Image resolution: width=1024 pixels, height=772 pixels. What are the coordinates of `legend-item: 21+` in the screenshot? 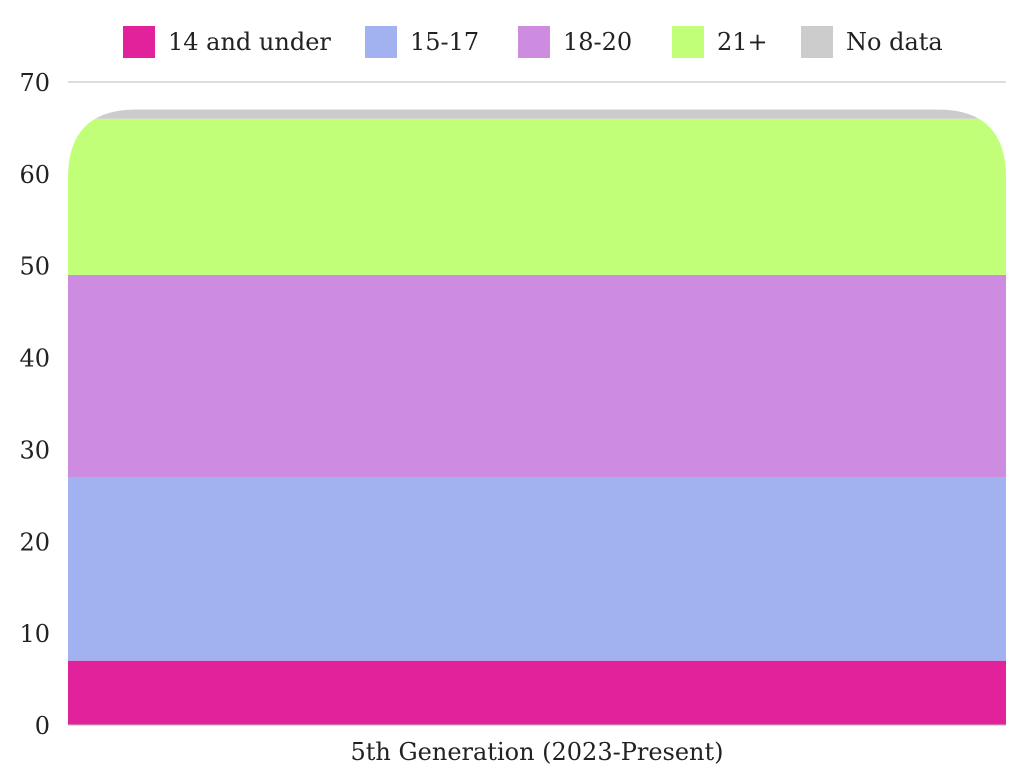 It's located at (720, 42).